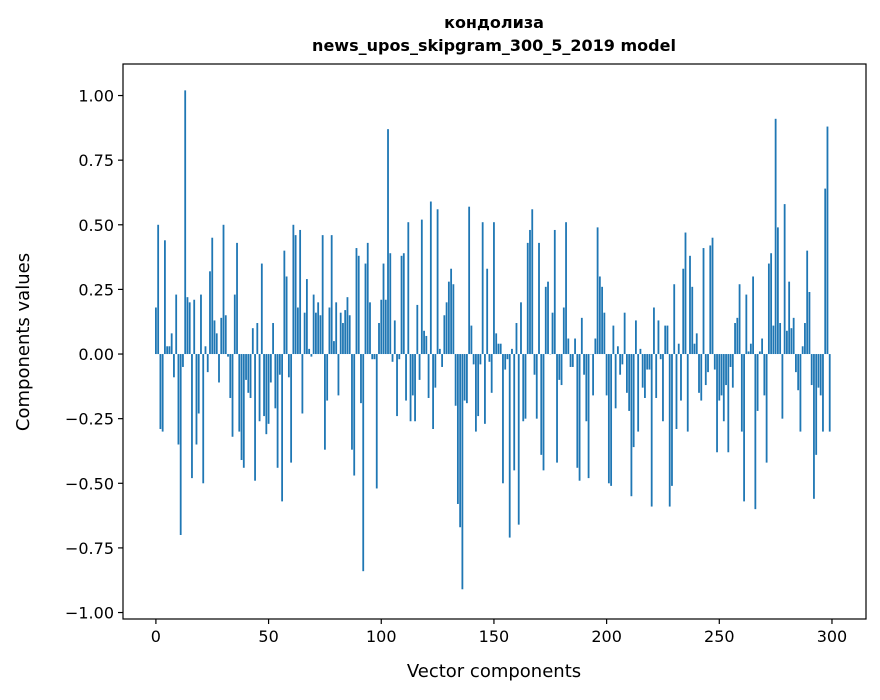  Describe the element at coordinates (96, 96) in the screenshot. I see `y-tick-label: 1.00` at that location.